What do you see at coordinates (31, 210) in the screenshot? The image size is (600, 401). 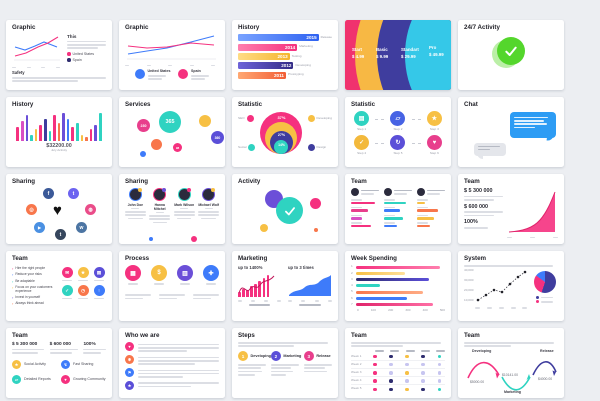 I see `instagram-icon: ◎` at bounding box center [31, 210].